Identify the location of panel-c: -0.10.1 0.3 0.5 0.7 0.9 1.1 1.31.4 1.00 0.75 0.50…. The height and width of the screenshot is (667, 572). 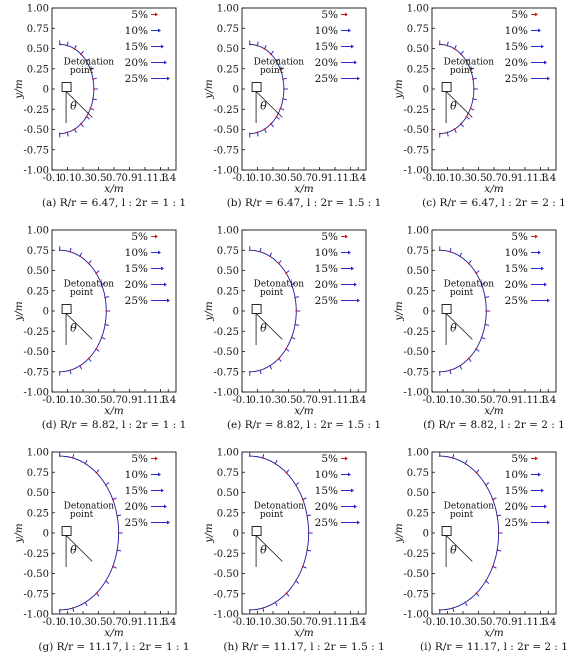
(479, 107).